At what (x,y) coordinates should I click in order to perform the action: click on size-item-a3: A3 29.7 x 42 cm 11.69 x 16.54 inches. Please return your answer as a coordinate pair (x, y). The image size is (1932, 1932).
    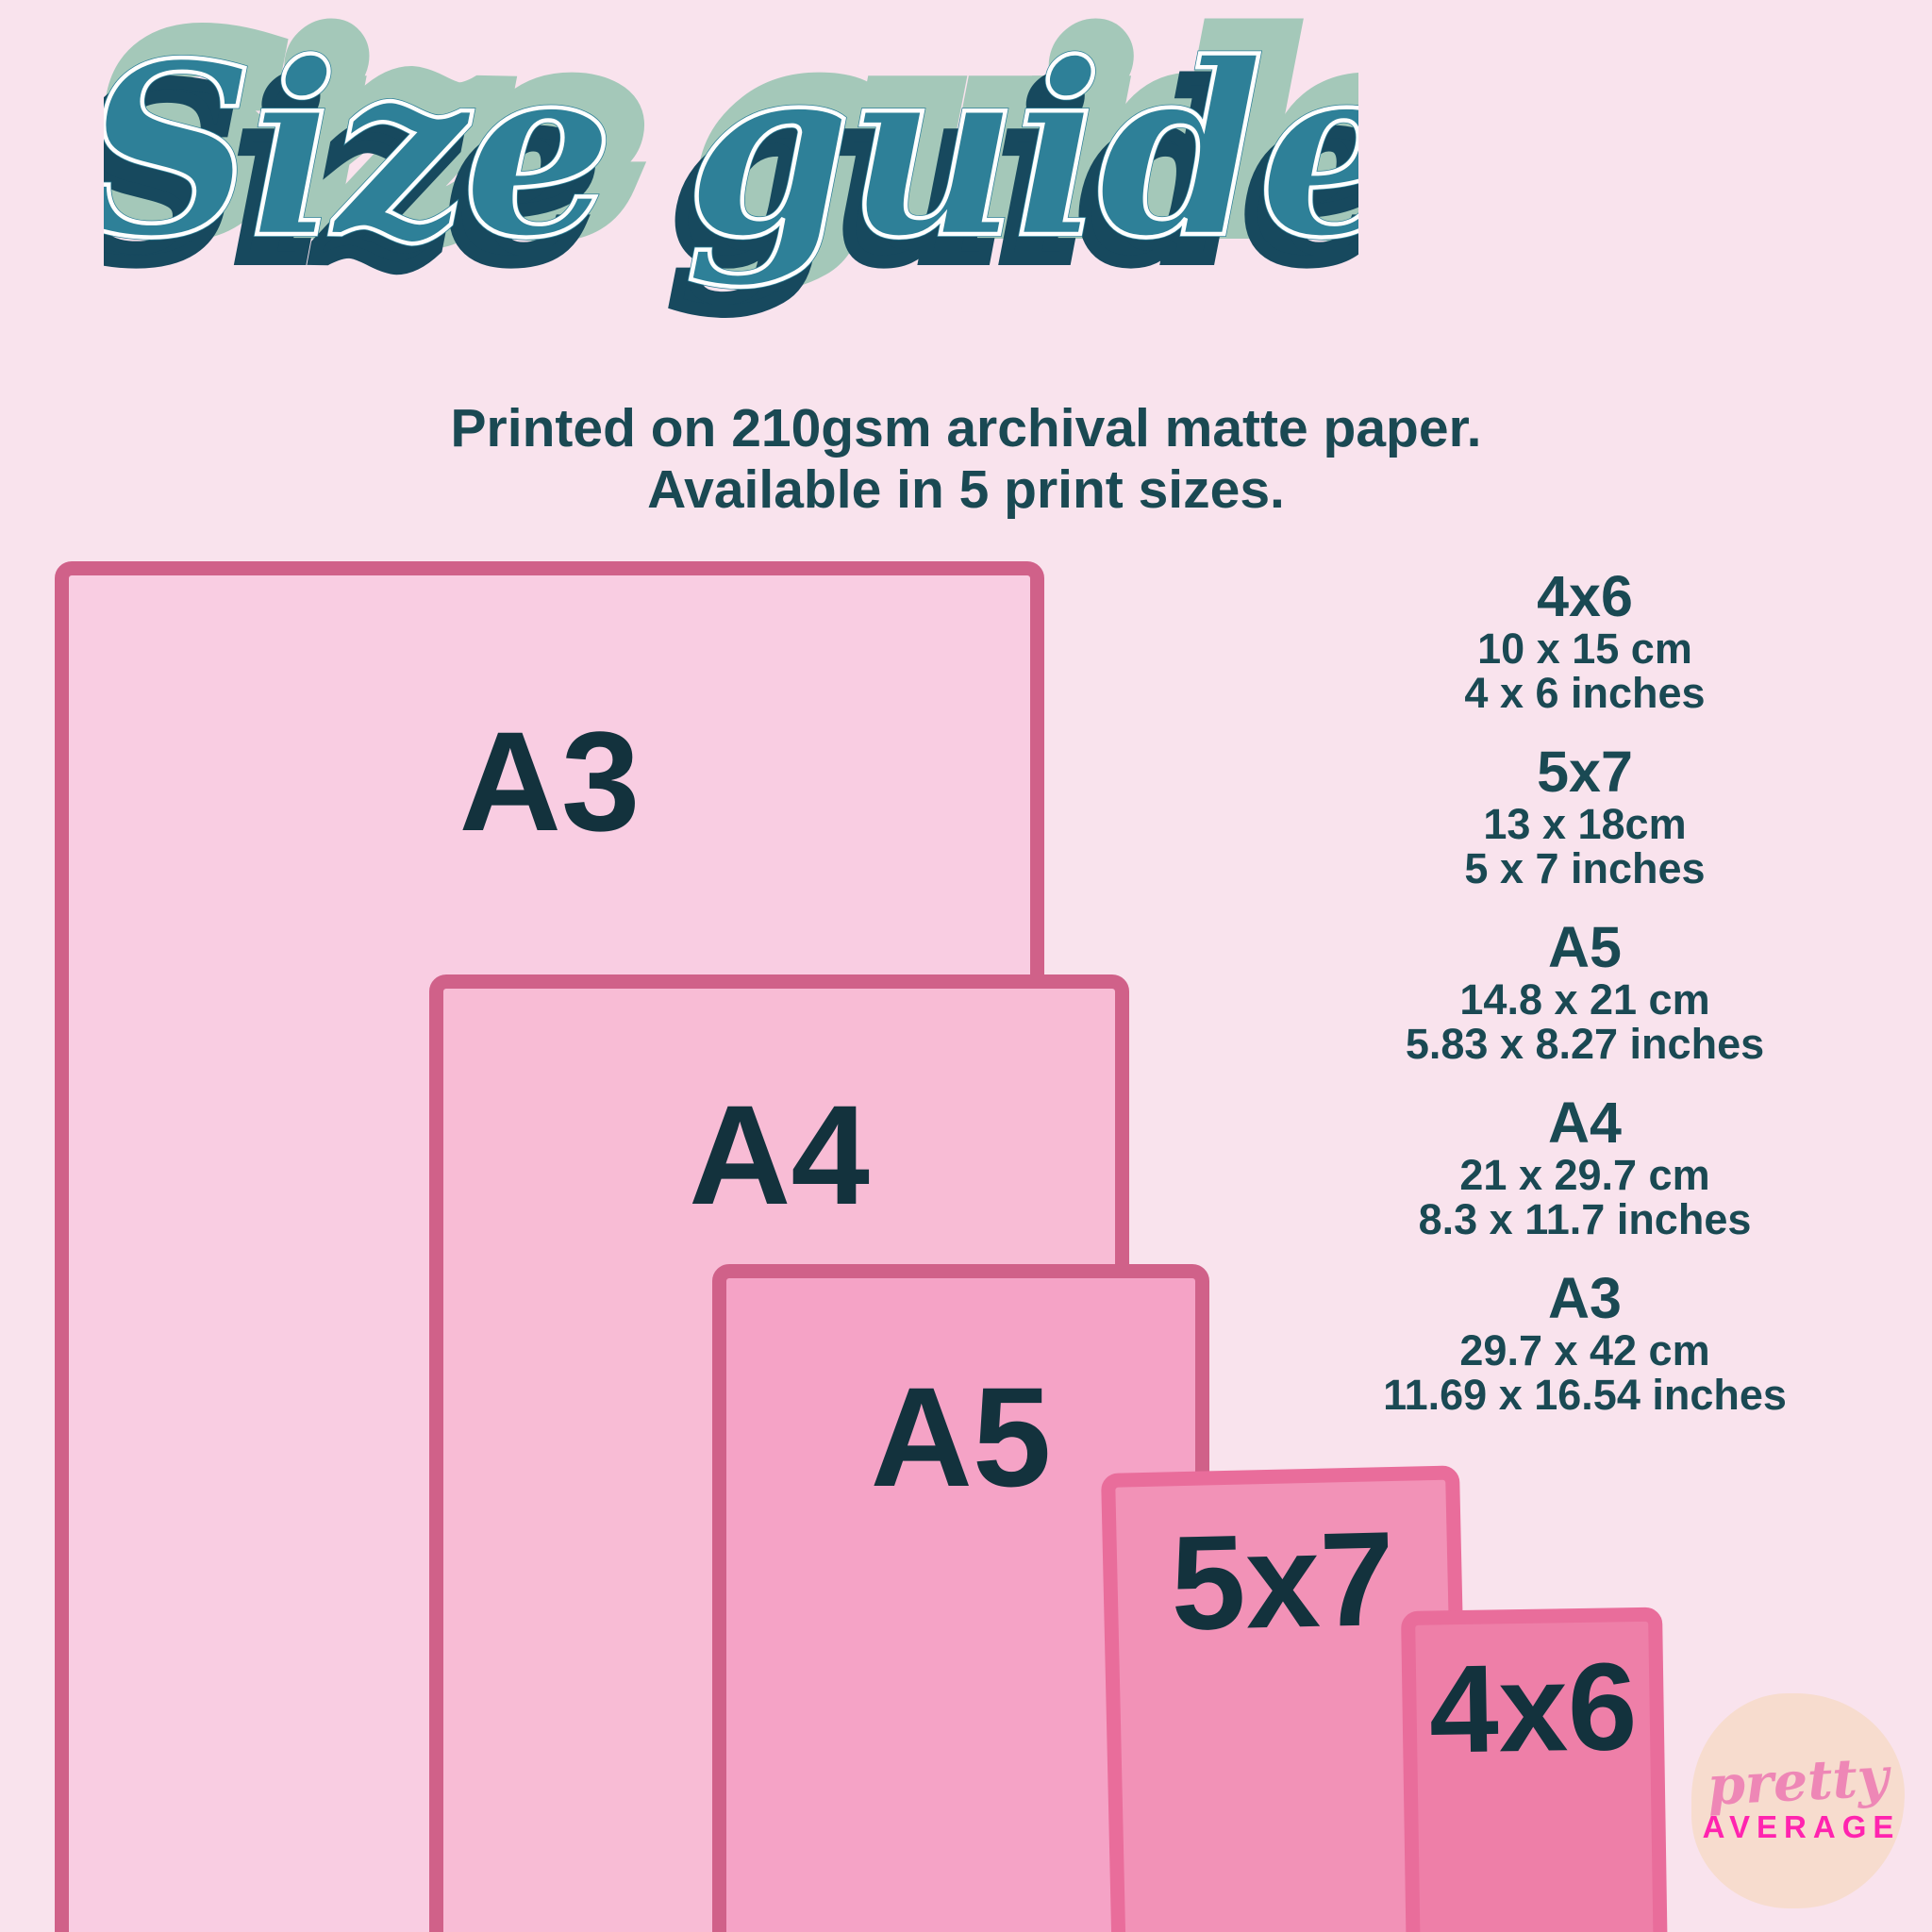
    Looking at the image, I should click on (1584, 1343).